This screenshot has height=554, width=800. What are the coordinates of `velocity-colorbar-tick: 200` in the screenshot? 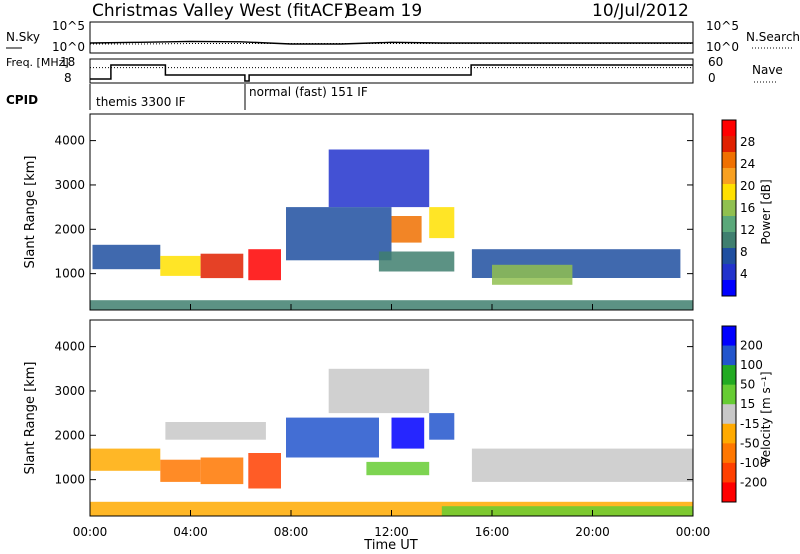 It's located at (751, 346).